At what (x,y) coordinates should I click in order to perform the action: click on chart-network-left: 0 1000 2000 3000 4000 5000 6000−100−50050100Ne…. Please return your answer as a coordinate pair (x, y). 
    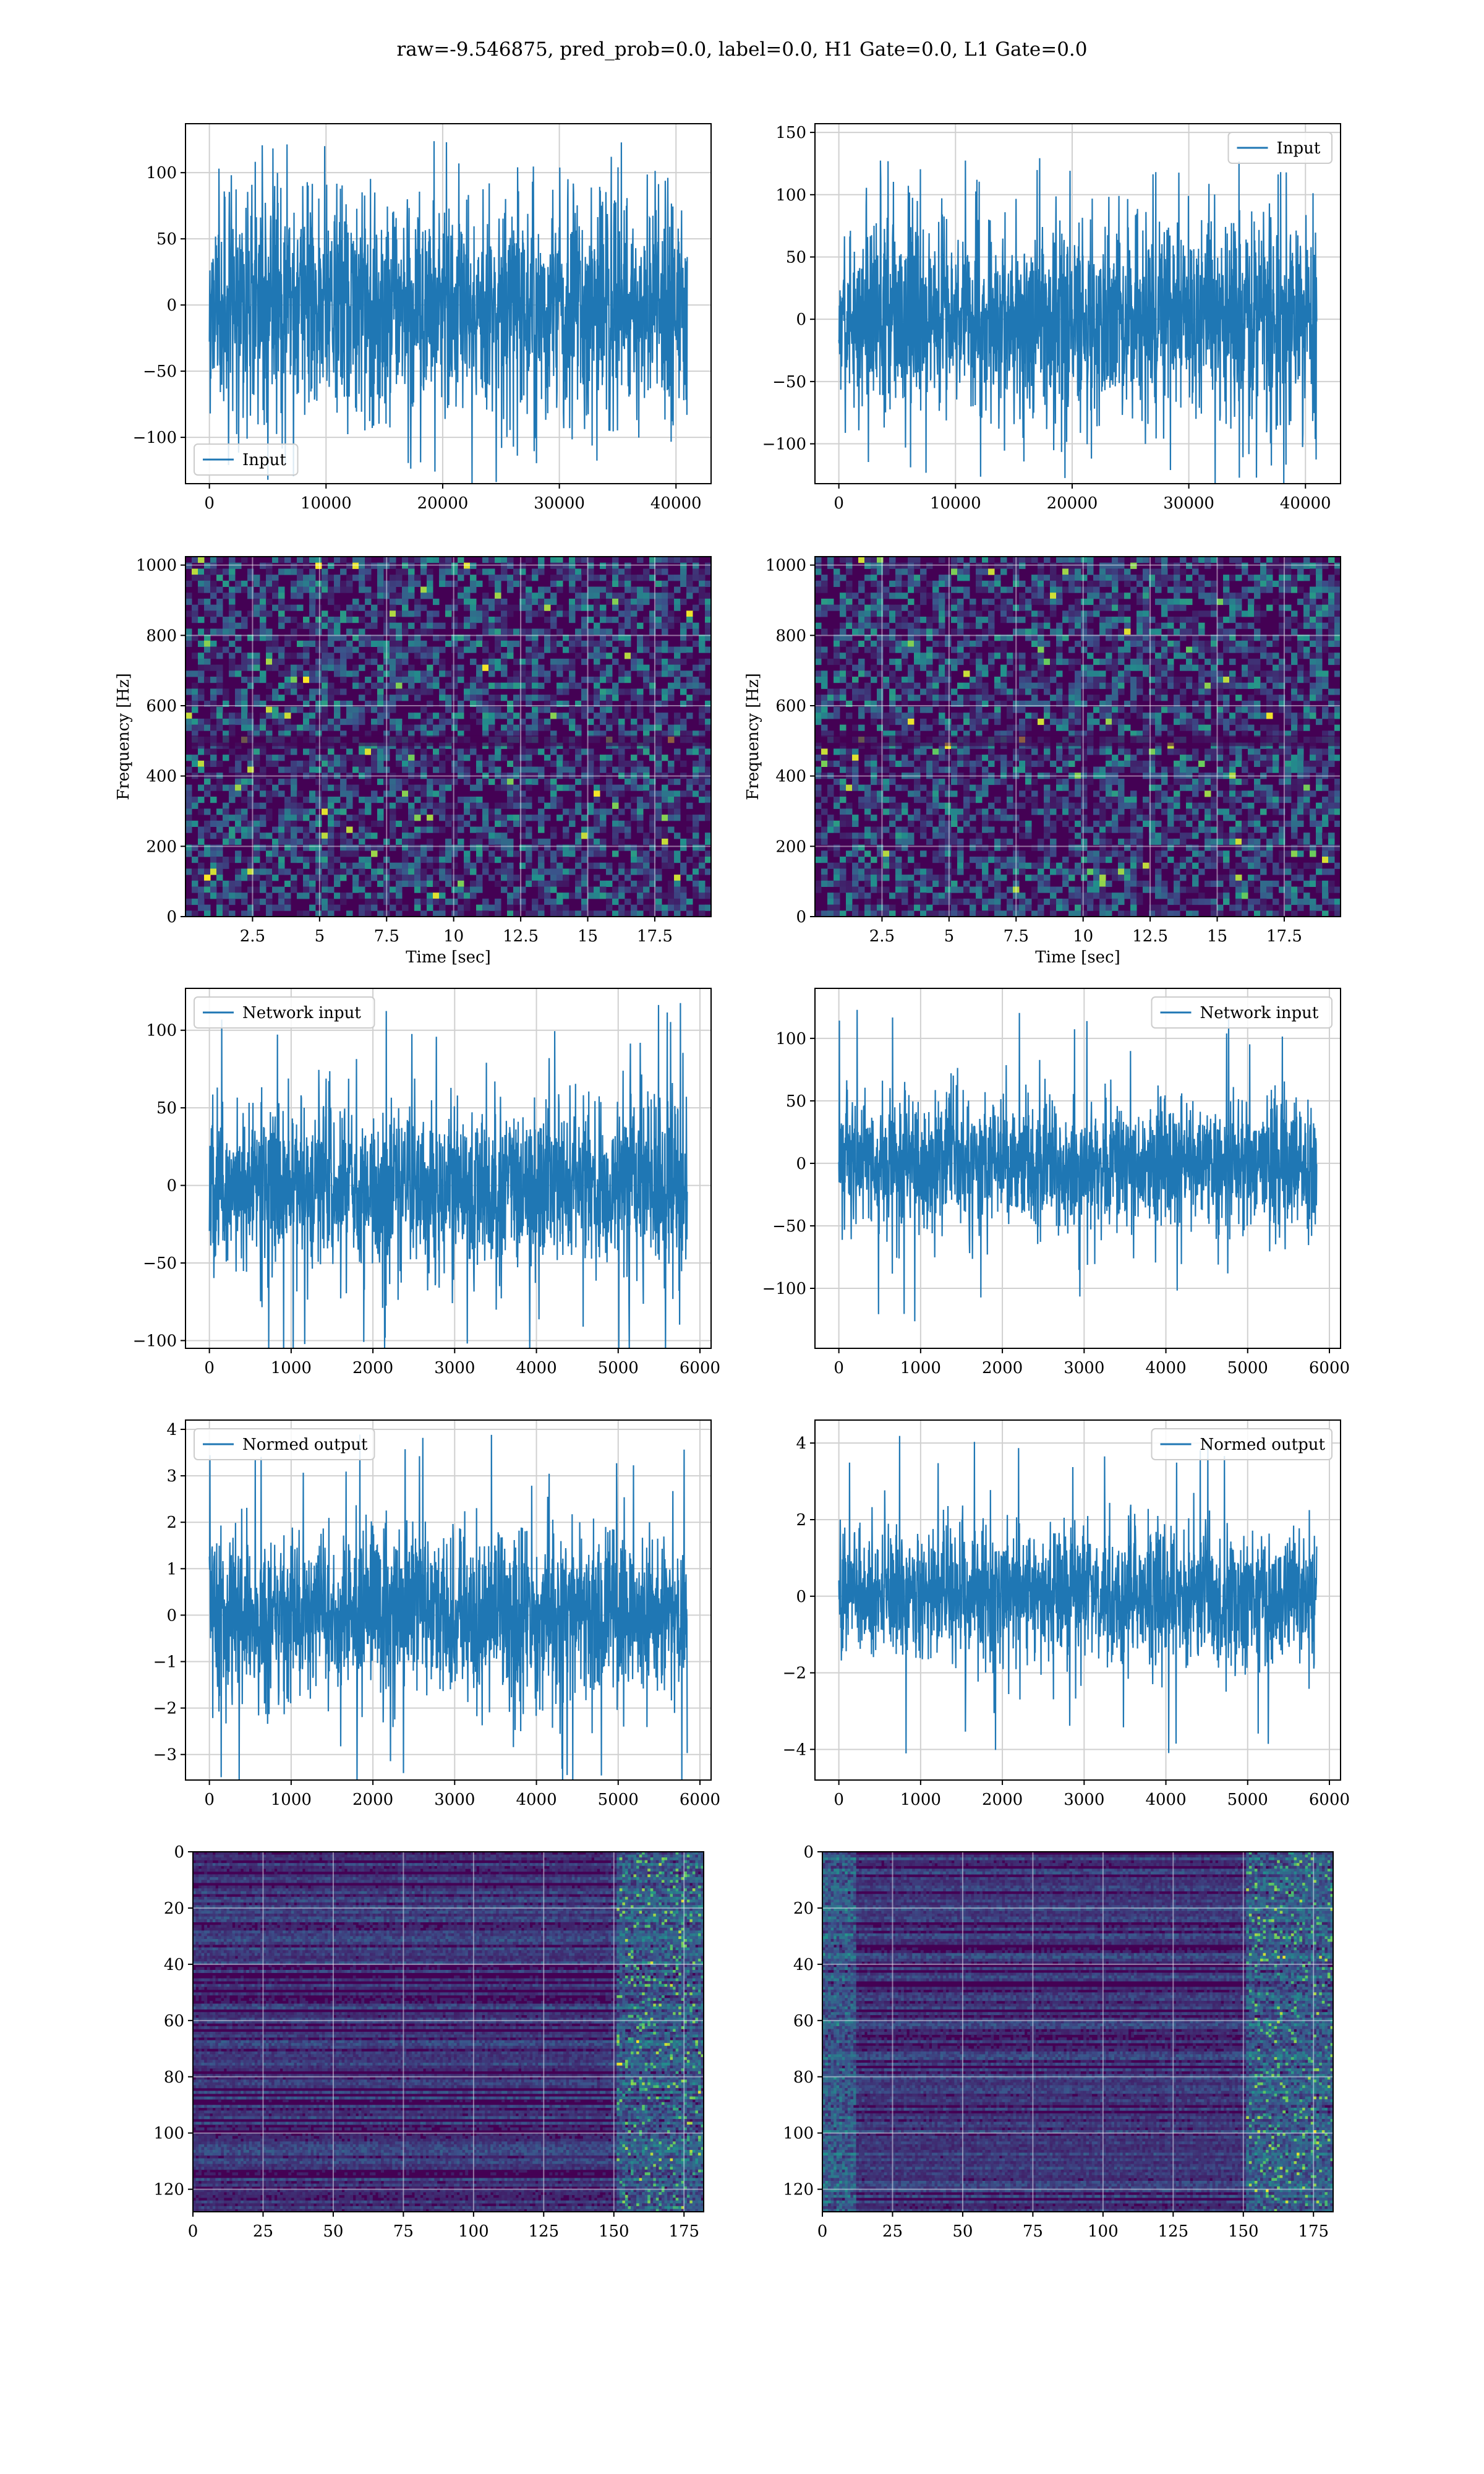
    Looking at the image, I should click on (426, 1182).